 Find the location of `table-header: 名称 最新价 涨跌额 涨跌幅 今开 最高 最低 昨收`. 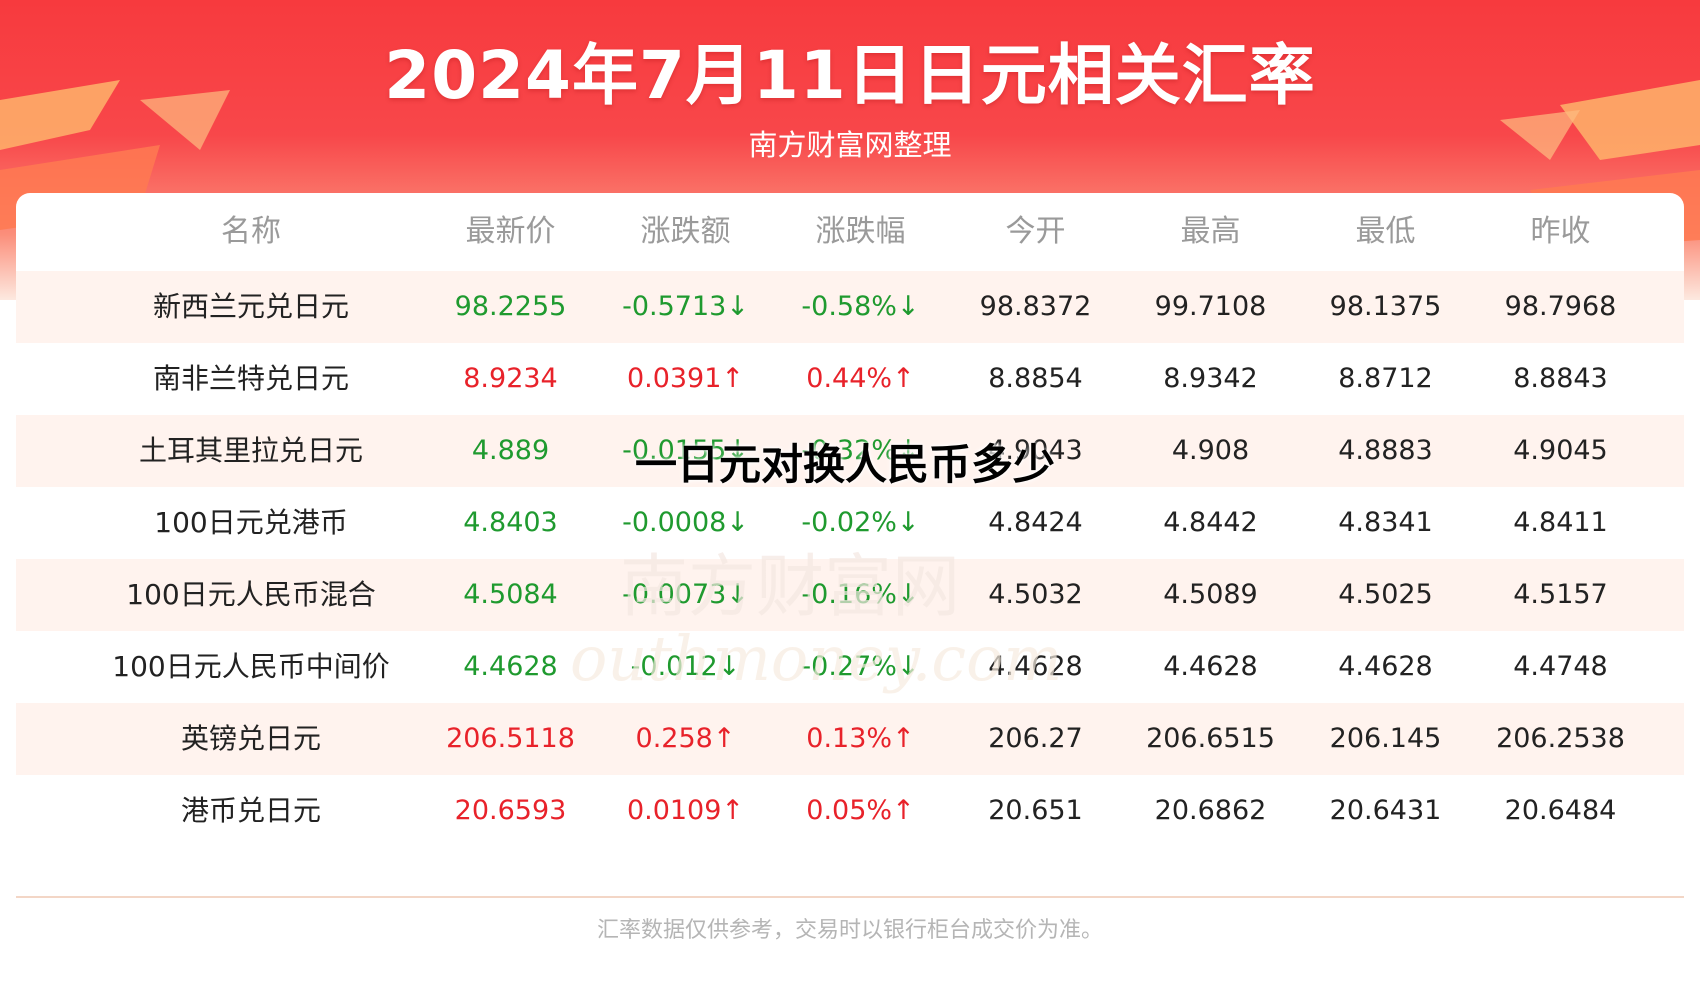

table-header: 名称 最新价 涨跌额 涨跌幅 今开 最高 最低 昨收 is located at coordinates (850, 232).